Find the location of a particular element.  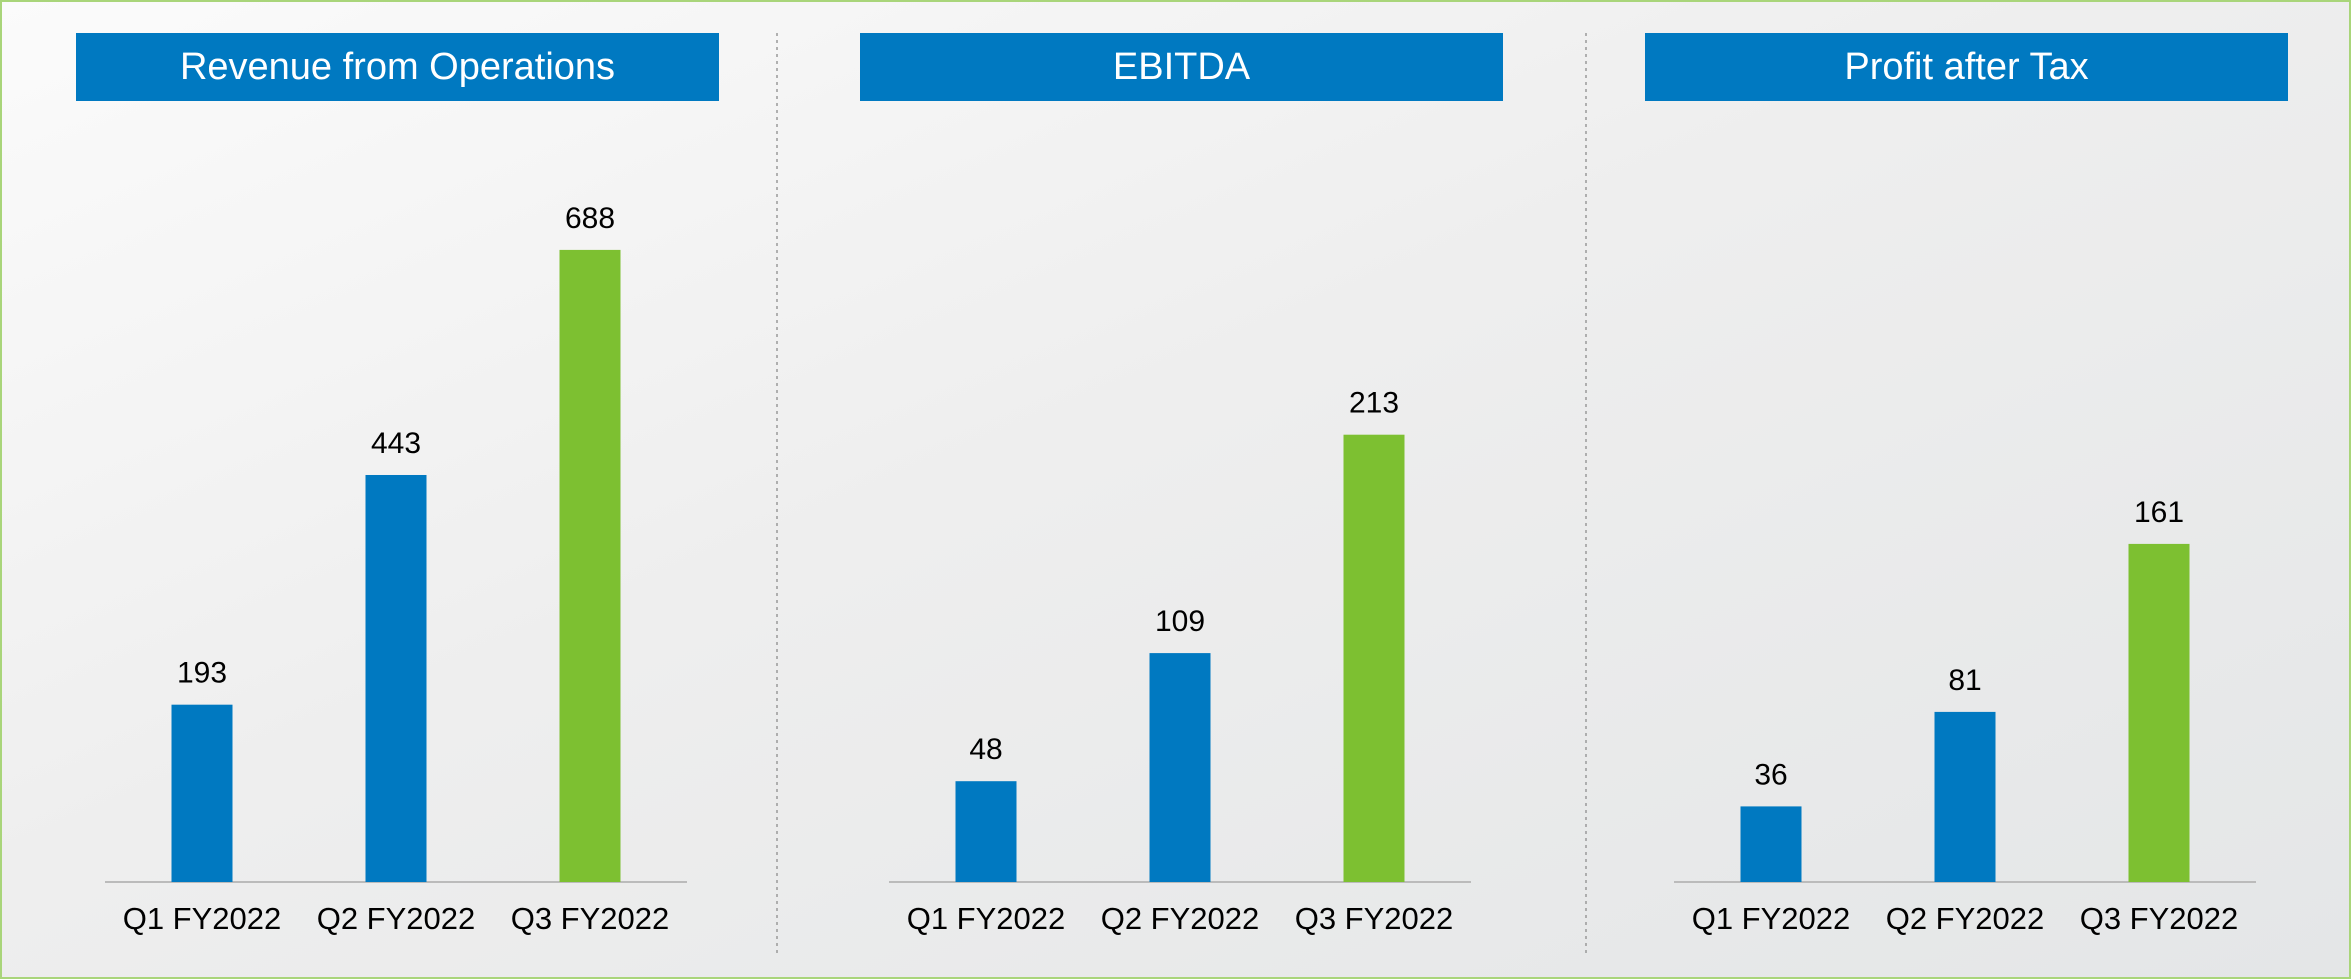

data-label: 193 is located at coordinates (202, 673).